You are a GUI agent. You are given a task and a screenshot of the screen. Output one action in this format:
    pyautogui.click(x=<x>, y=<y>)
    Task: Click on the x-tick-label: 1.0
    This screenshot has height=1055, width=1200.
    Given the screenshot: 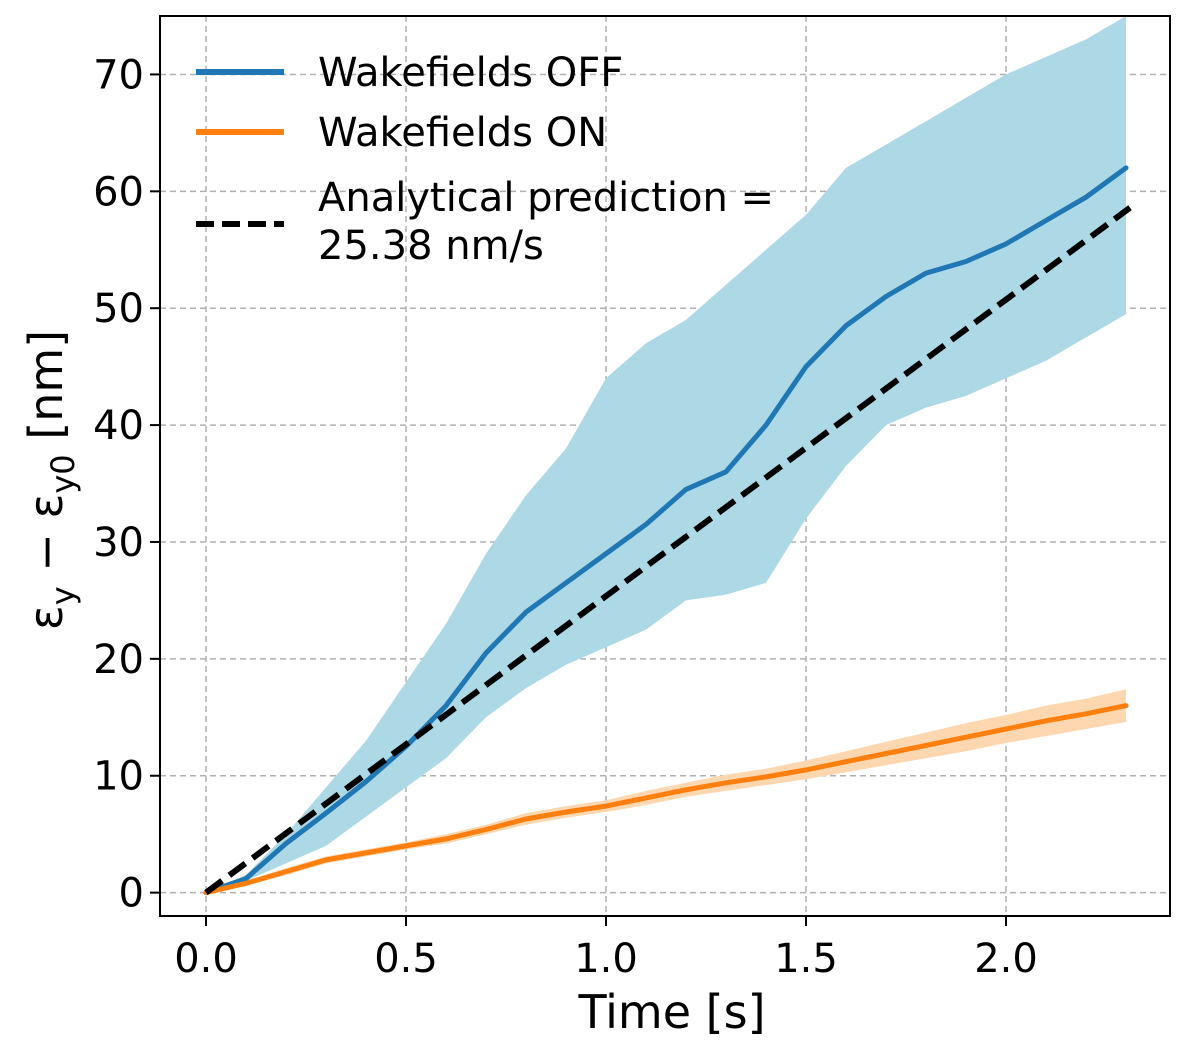 What is the action you would take?
    pyautogui.click(x=606, y=959)
    